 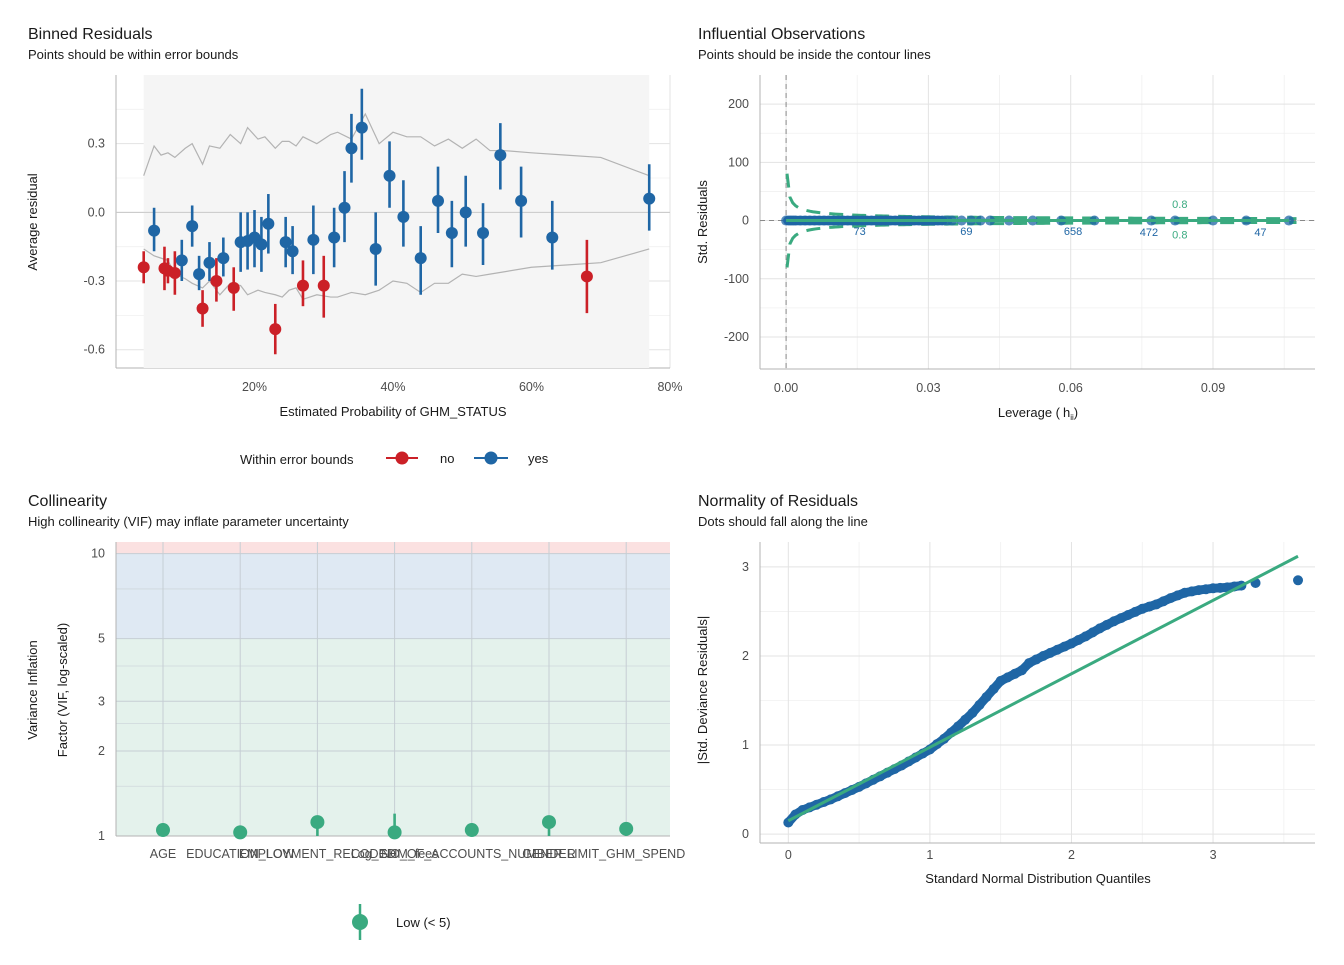 What do you see at coordinates (736, 337) in the screenshot?
I see `influence-y-tick-label: -200` at bounding box center [736, 337].